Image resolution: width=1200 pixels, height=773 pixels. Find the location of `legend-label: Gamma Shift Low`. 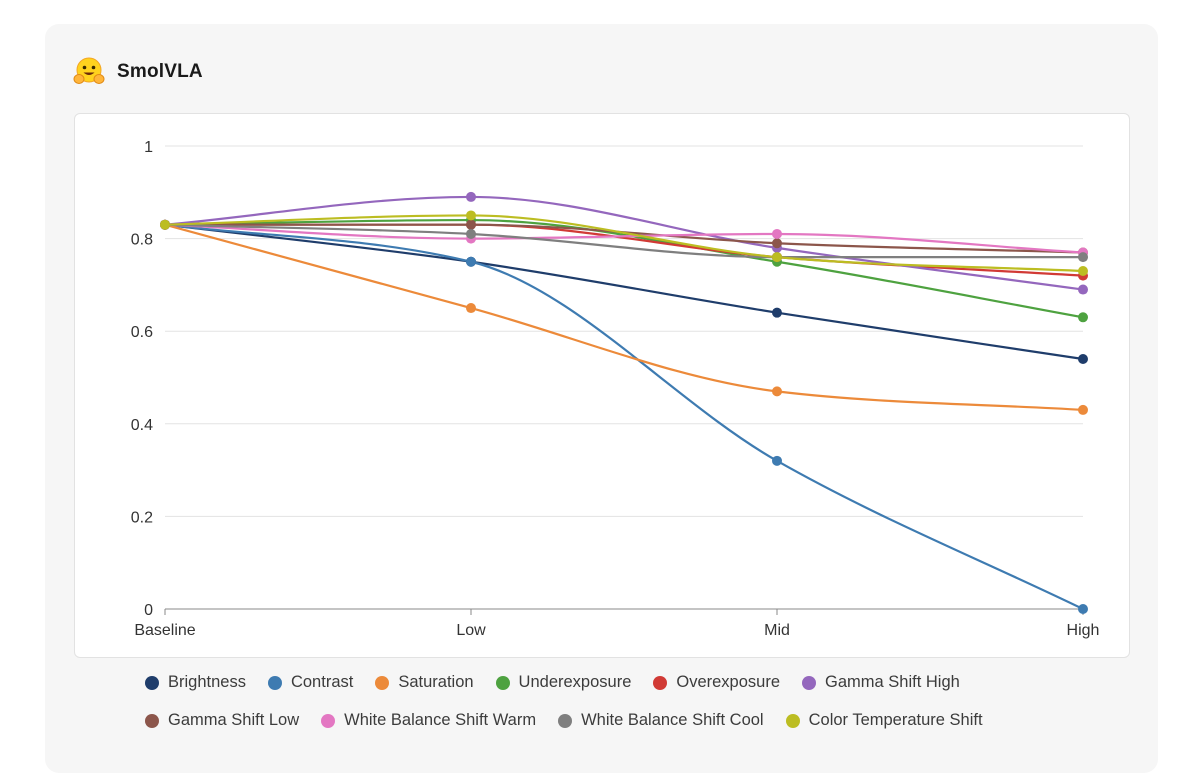

legend-label: Gamma Shift Low is located at coordinates (234, 720).